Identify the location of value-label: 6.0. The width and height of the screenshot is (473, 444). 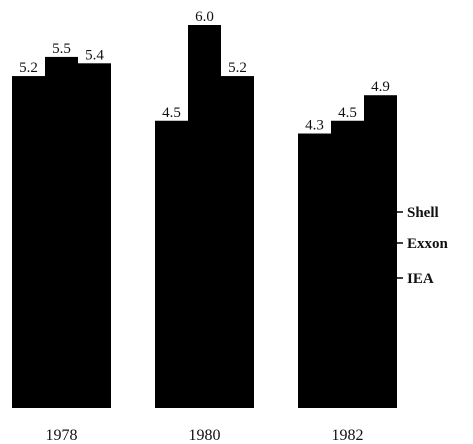
(204, 17).